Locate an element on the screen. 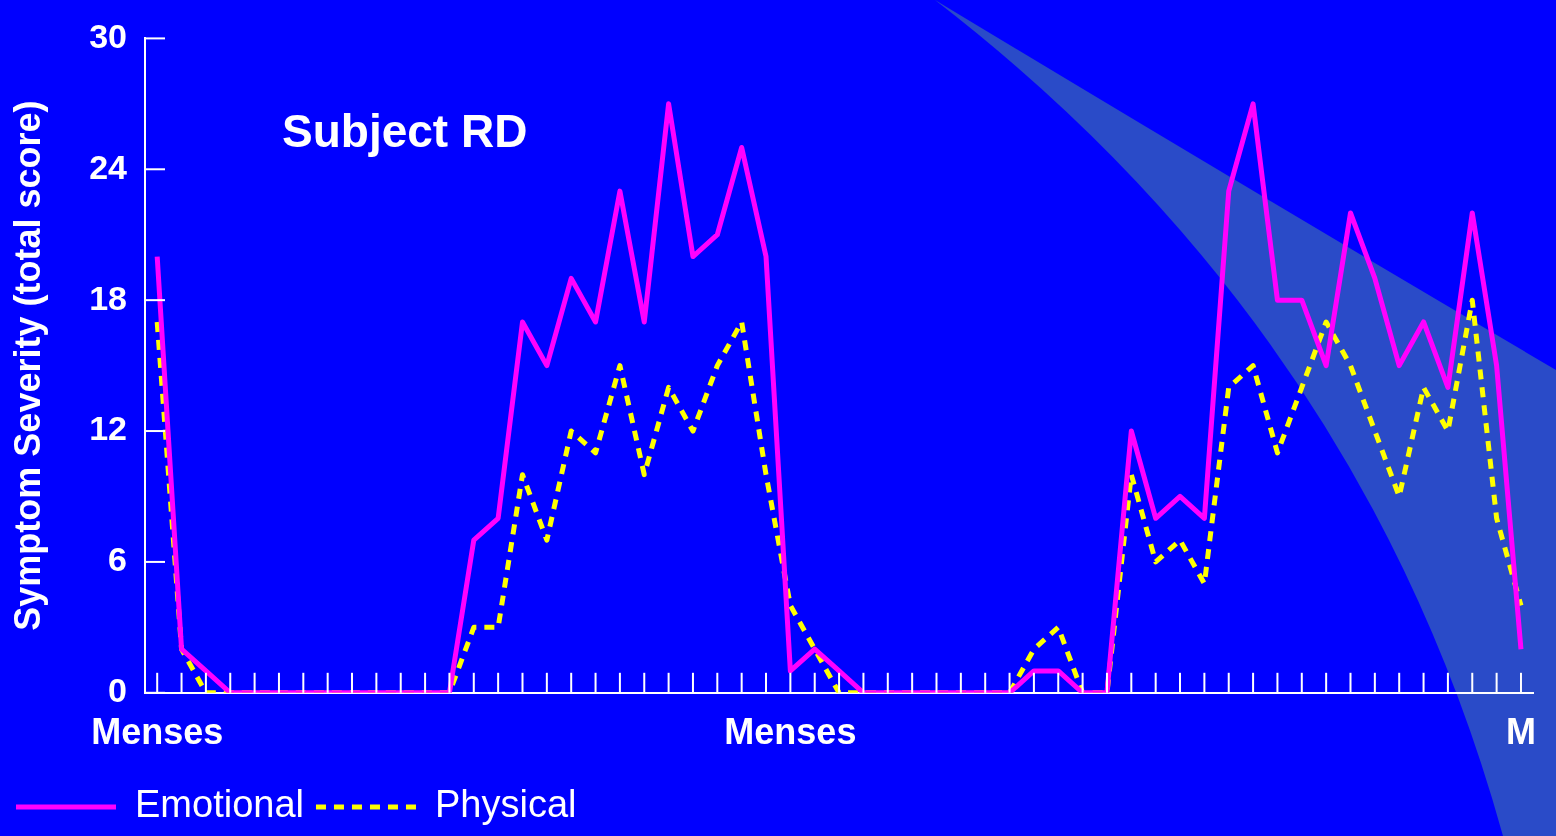 The image size is (1556, 836). legend-label: Physical is located at coordinates (505, 804).